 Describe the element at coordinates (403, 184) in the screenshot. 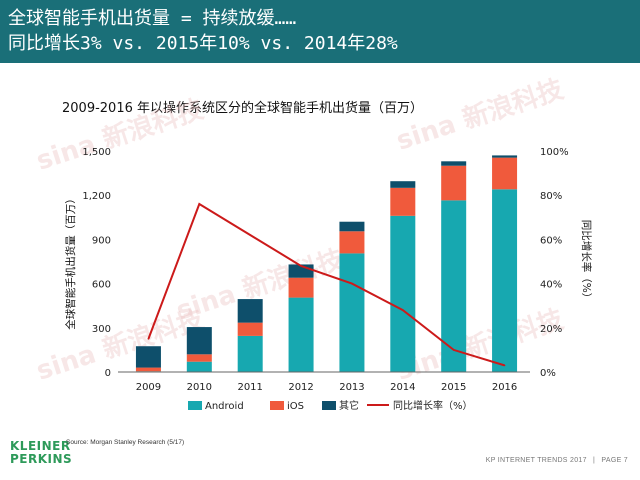

I see `bar-其它-2014` at that location.